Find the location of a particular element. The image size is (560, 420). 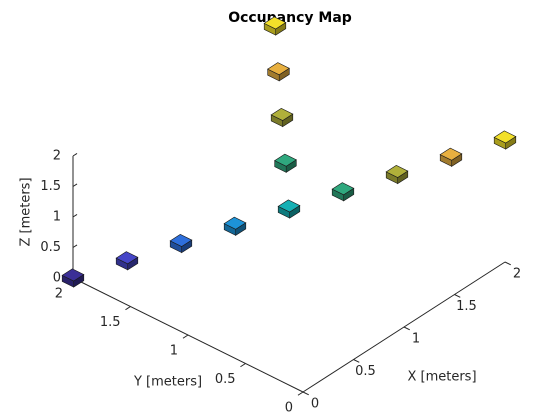

x-tick-label: 2 is located at coordinates (517, 274).